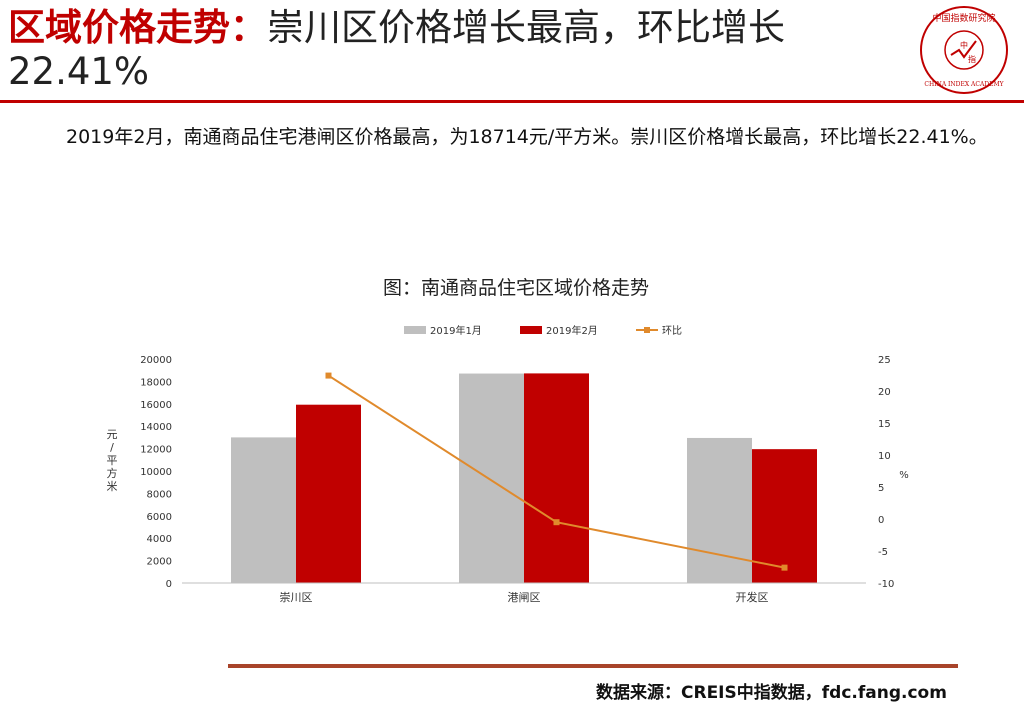 The width and height of the screenshot is (1024, 709). Describe the element at coordinates (881, 488) in the screenshot. I see `right-tick-label: 5` at that location.